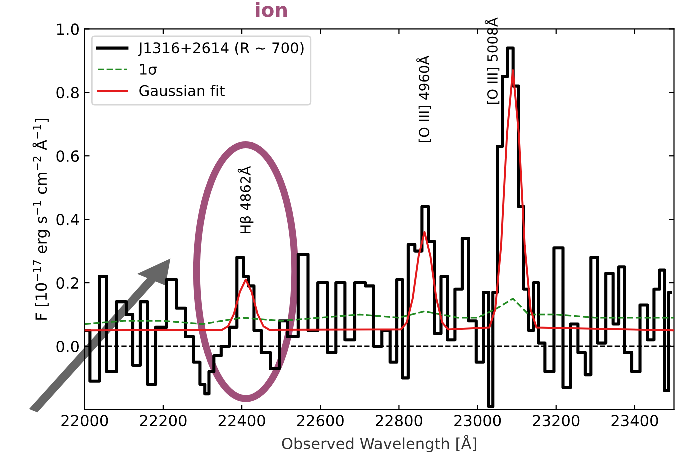  I want to click on line-series, so click(379, 312).